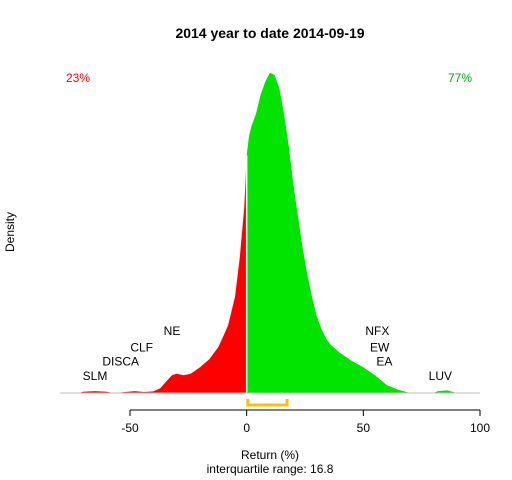 The image size is (512, 480). What do you see at coordinates (460, 78) in the screenshot?
I see `positive-share-label: 77%` at bounding box center [460, 78].